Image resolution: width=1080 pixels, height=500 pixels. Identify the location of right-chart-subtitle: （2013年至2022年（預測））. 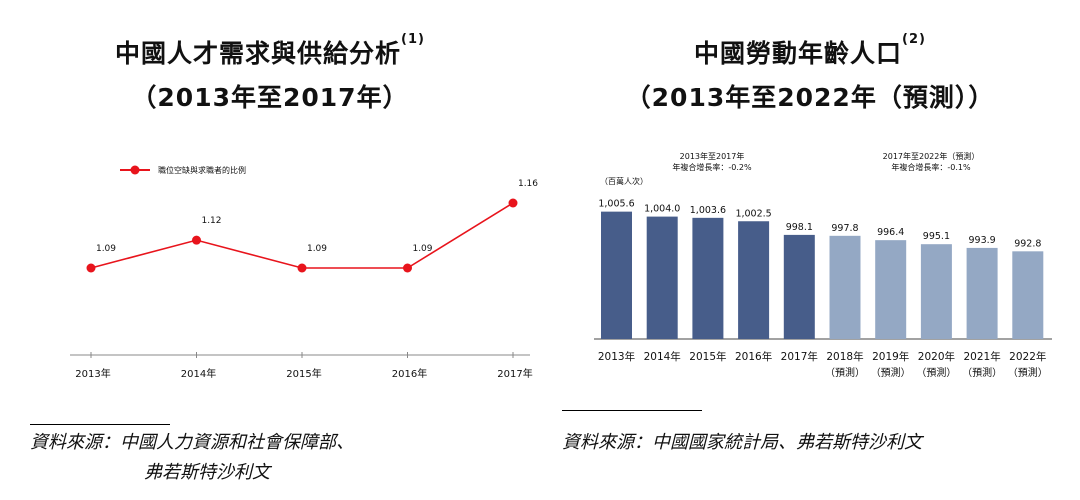
(810, 97).